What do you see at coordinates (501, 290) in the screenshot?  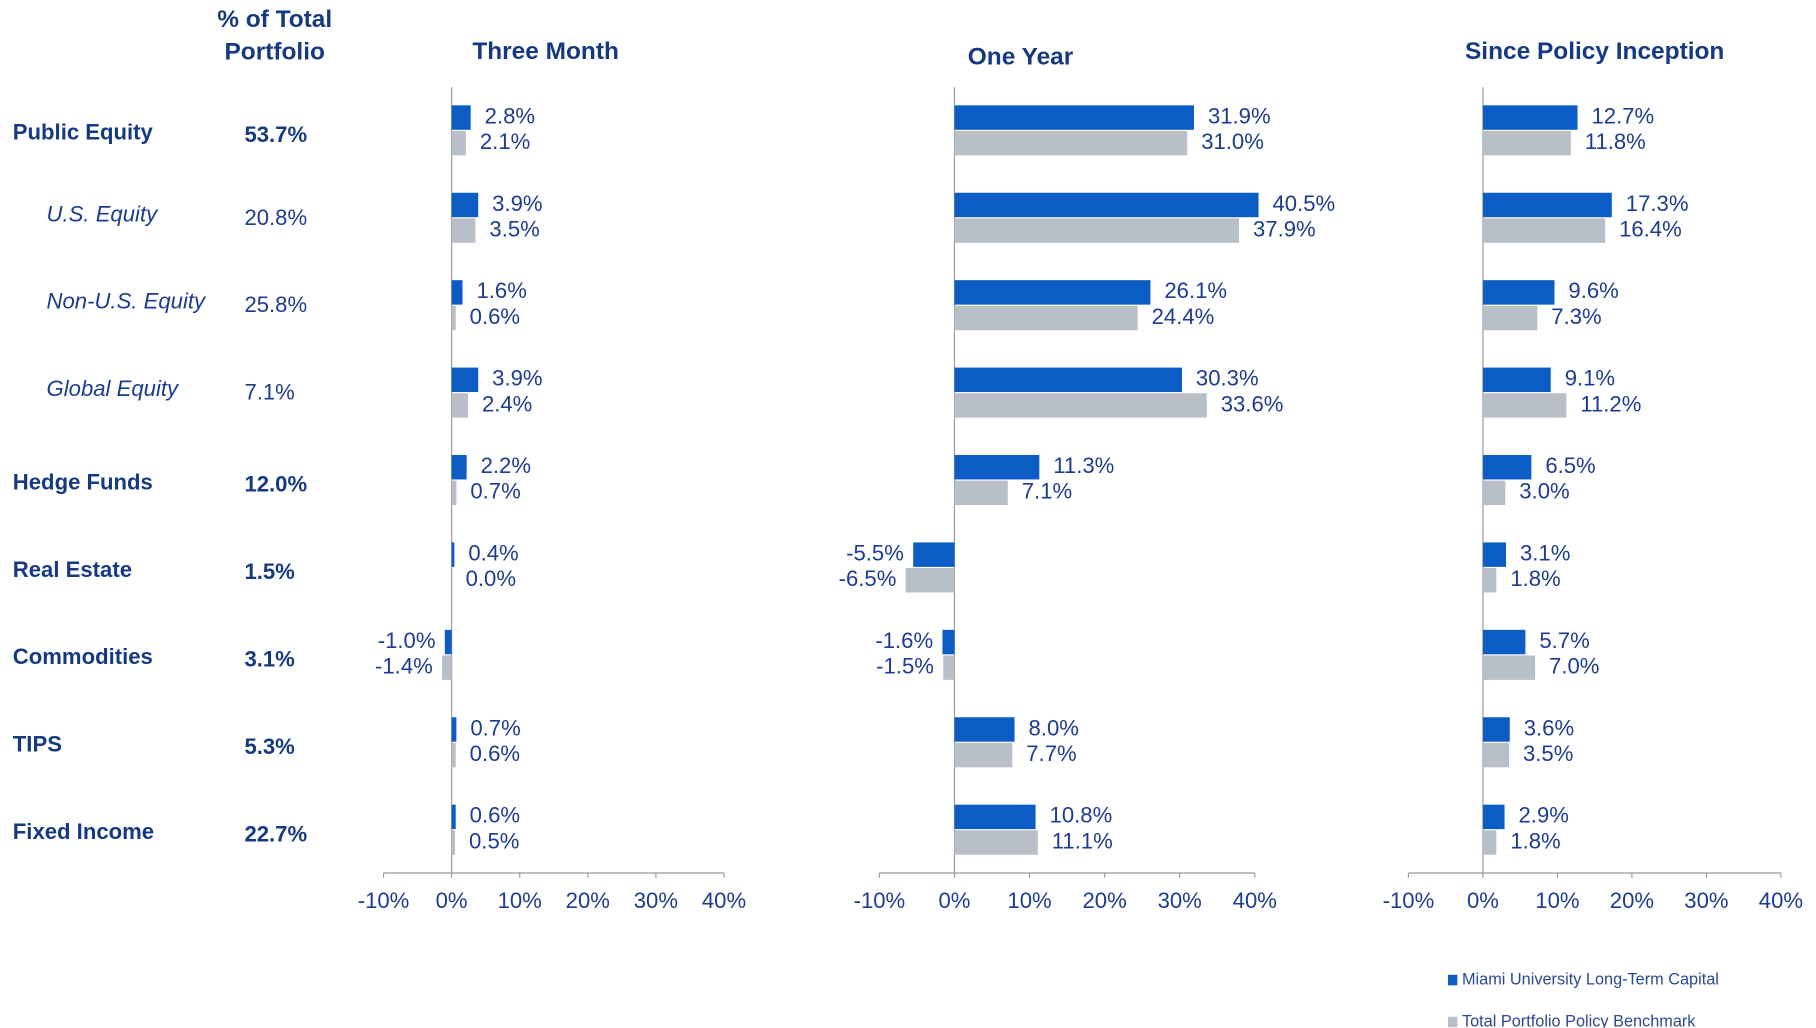 I see `value-label: 1.6%` at bounding box center [501, 290].